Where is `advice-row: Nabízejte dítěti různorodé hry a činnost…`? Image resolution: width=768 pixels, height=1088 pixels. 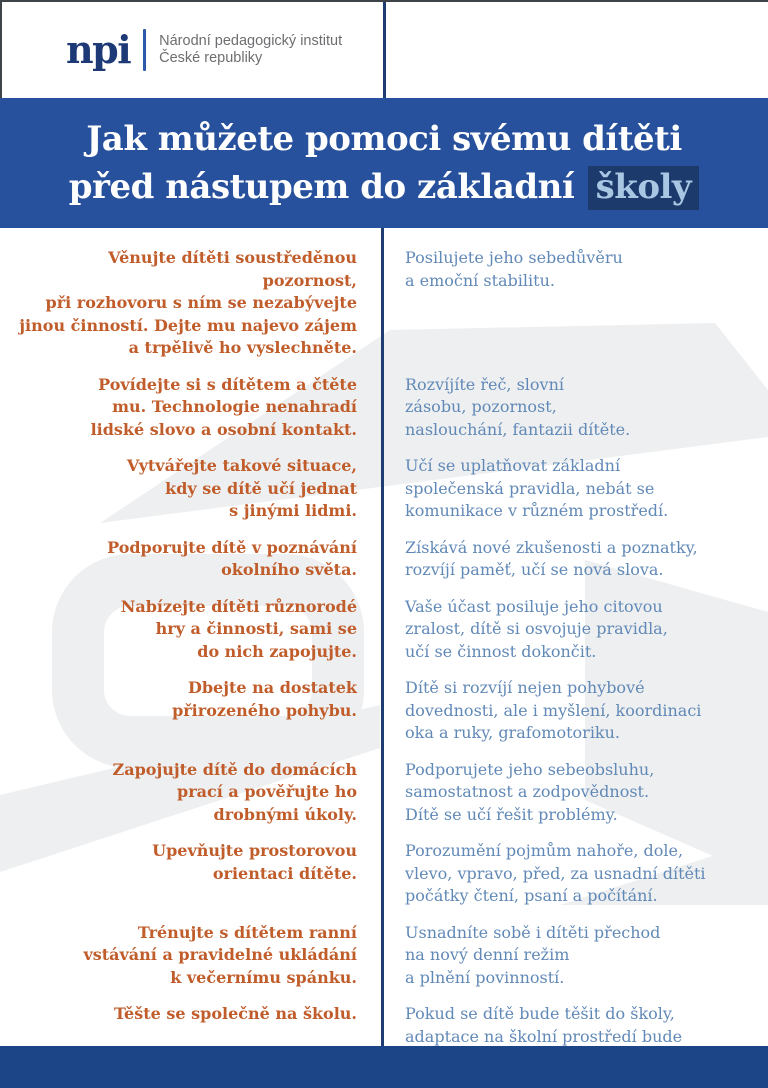 advice-row: Nabízejte dítěti různorodé hry a činnost… is located at coordinates (384, 630).